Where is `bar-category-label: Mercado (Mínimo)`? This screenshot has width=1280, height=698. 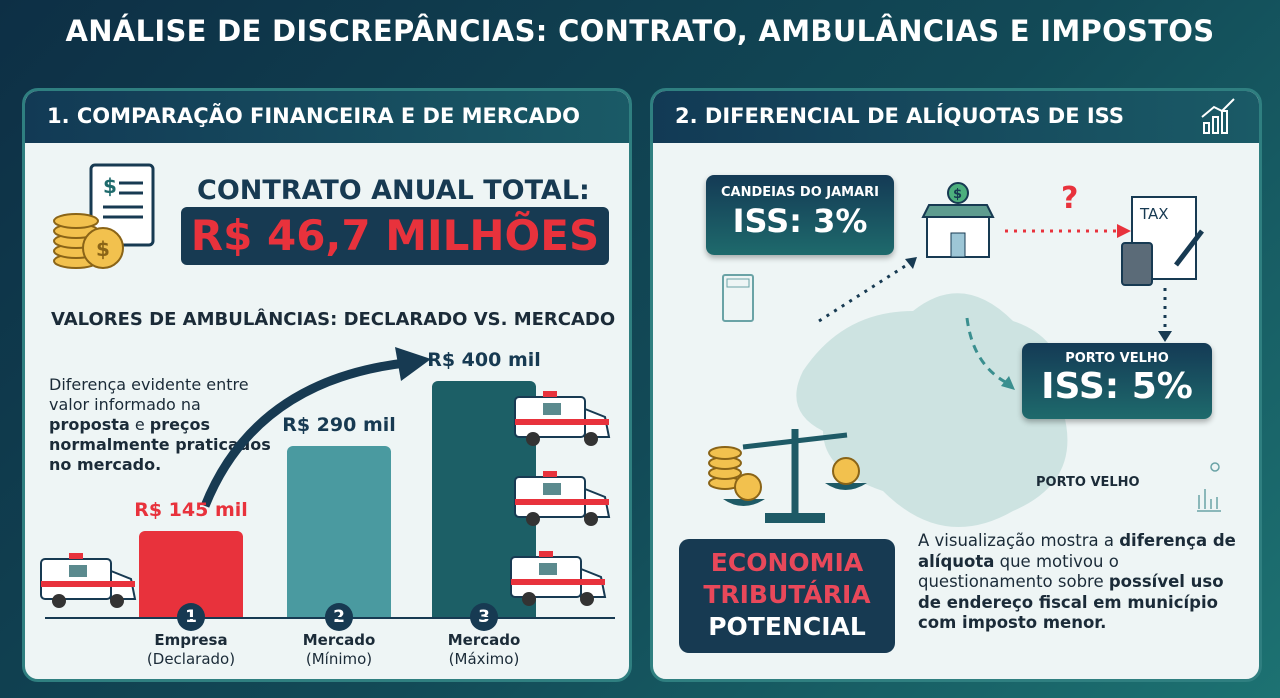
bar-category-label: Mercado (Mínimo) is located at coordinates (339, 649).